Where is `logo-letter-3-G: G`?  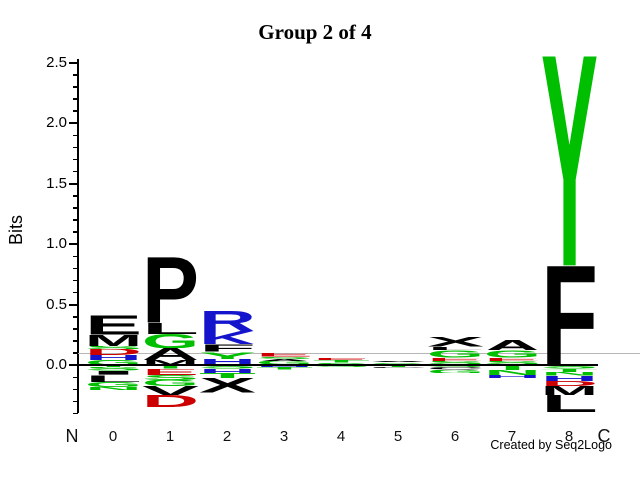
logo-letter-3-G: G is located at coordinates (284, 363).